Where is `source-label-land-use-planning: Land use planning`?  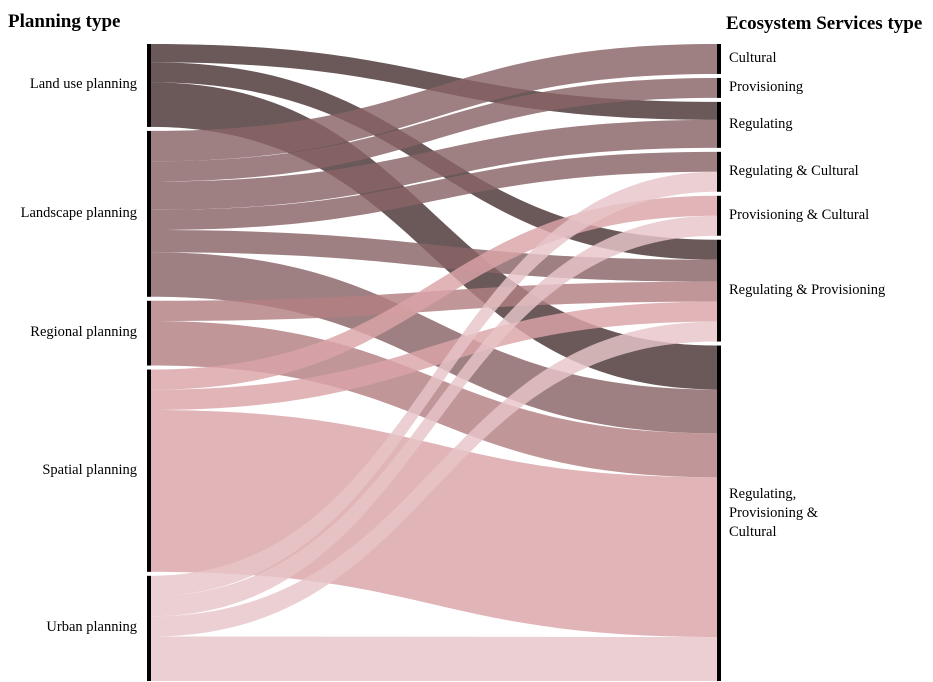
source-label-land-use-planning: Land use planning is located at coordinates (83, 84).